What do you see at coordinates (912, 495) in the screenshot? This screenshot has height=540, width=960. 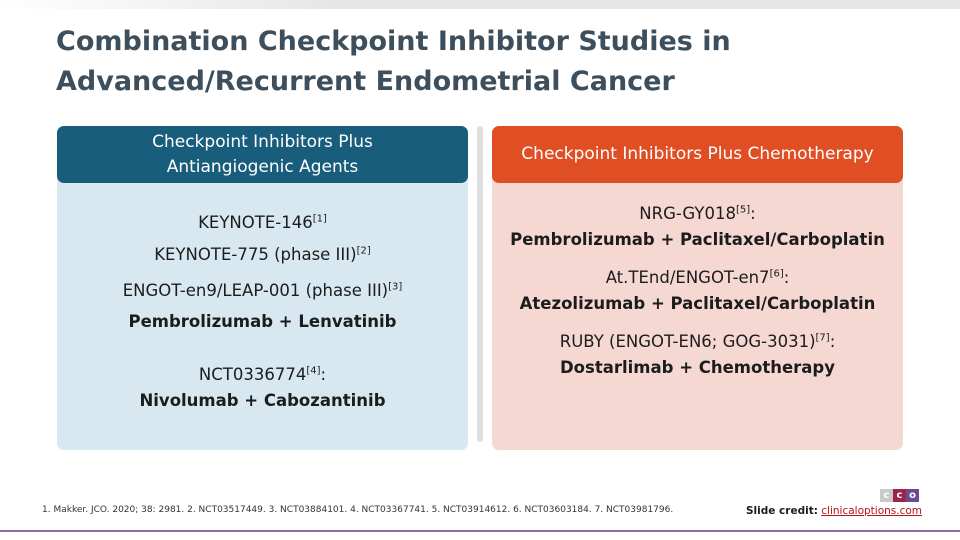 I see `logo-letter-3: o` at bounding box center [912, 495].